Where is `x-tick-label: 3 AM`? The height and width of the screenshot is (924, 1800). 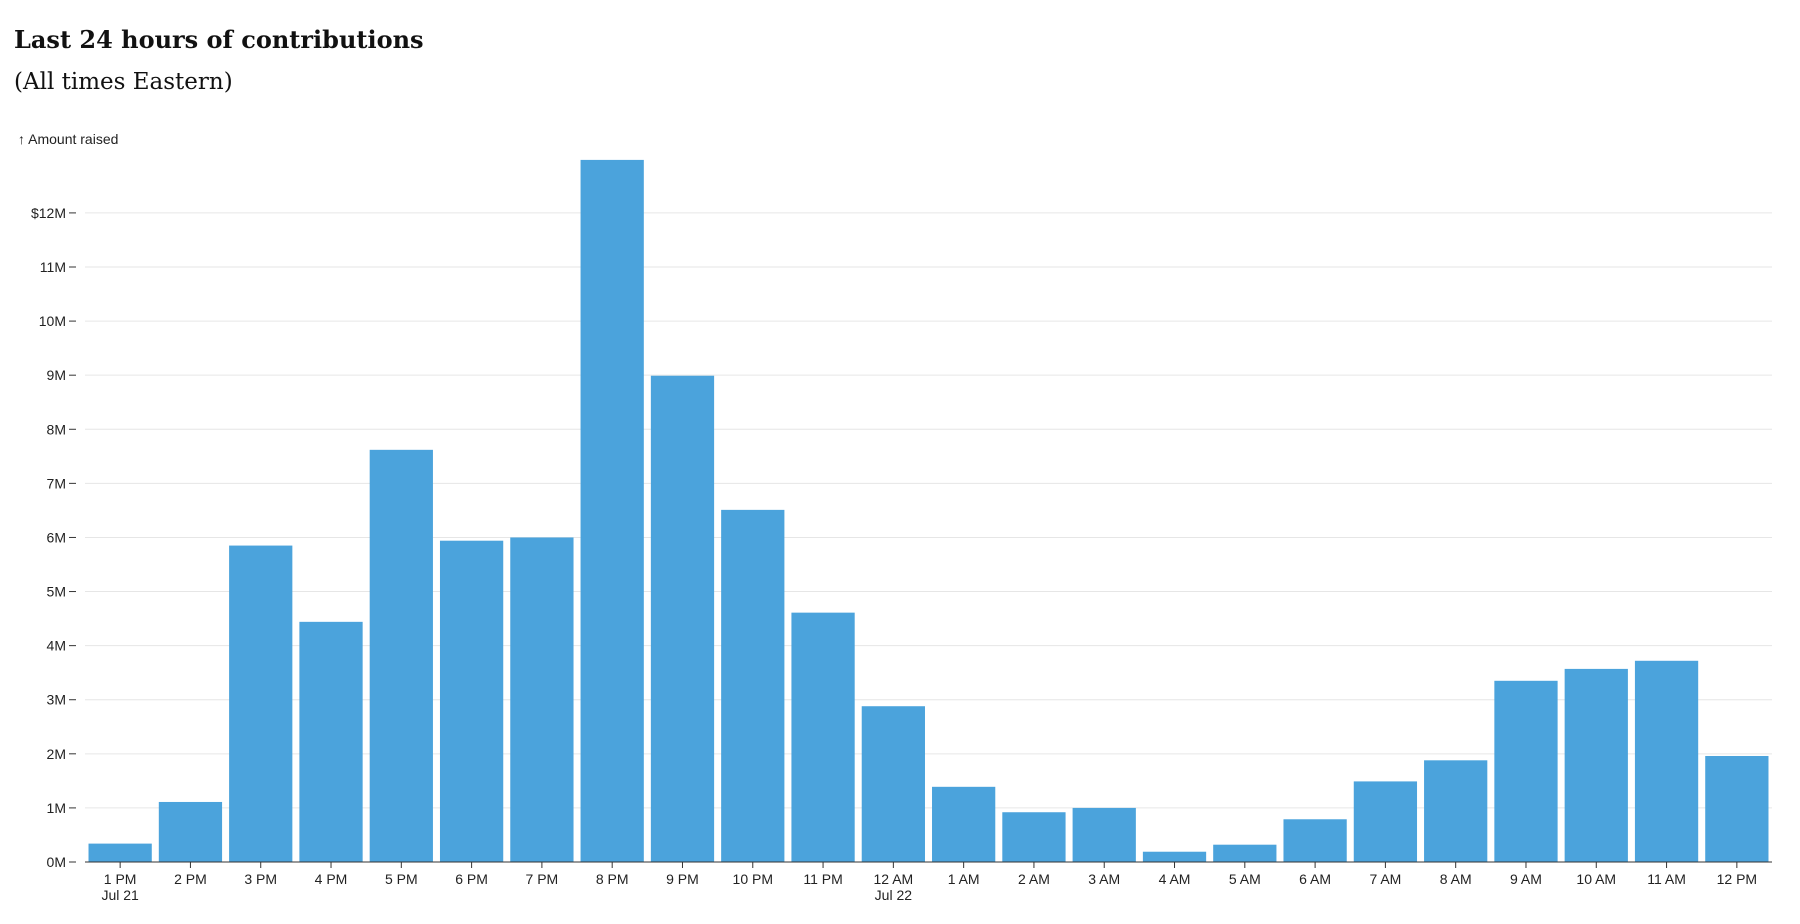
x-tick-label: 3 AM is located at coordinates (1104, 879).